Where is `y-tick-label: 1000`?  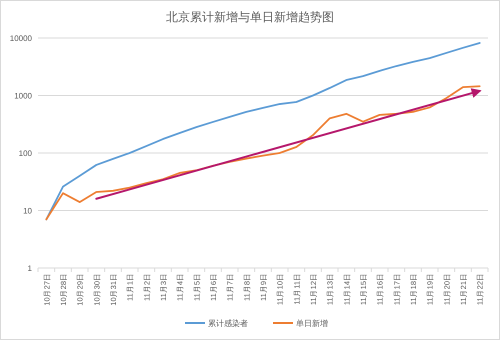 y-tick-label: 1000 is located at coordinates (23, 96).